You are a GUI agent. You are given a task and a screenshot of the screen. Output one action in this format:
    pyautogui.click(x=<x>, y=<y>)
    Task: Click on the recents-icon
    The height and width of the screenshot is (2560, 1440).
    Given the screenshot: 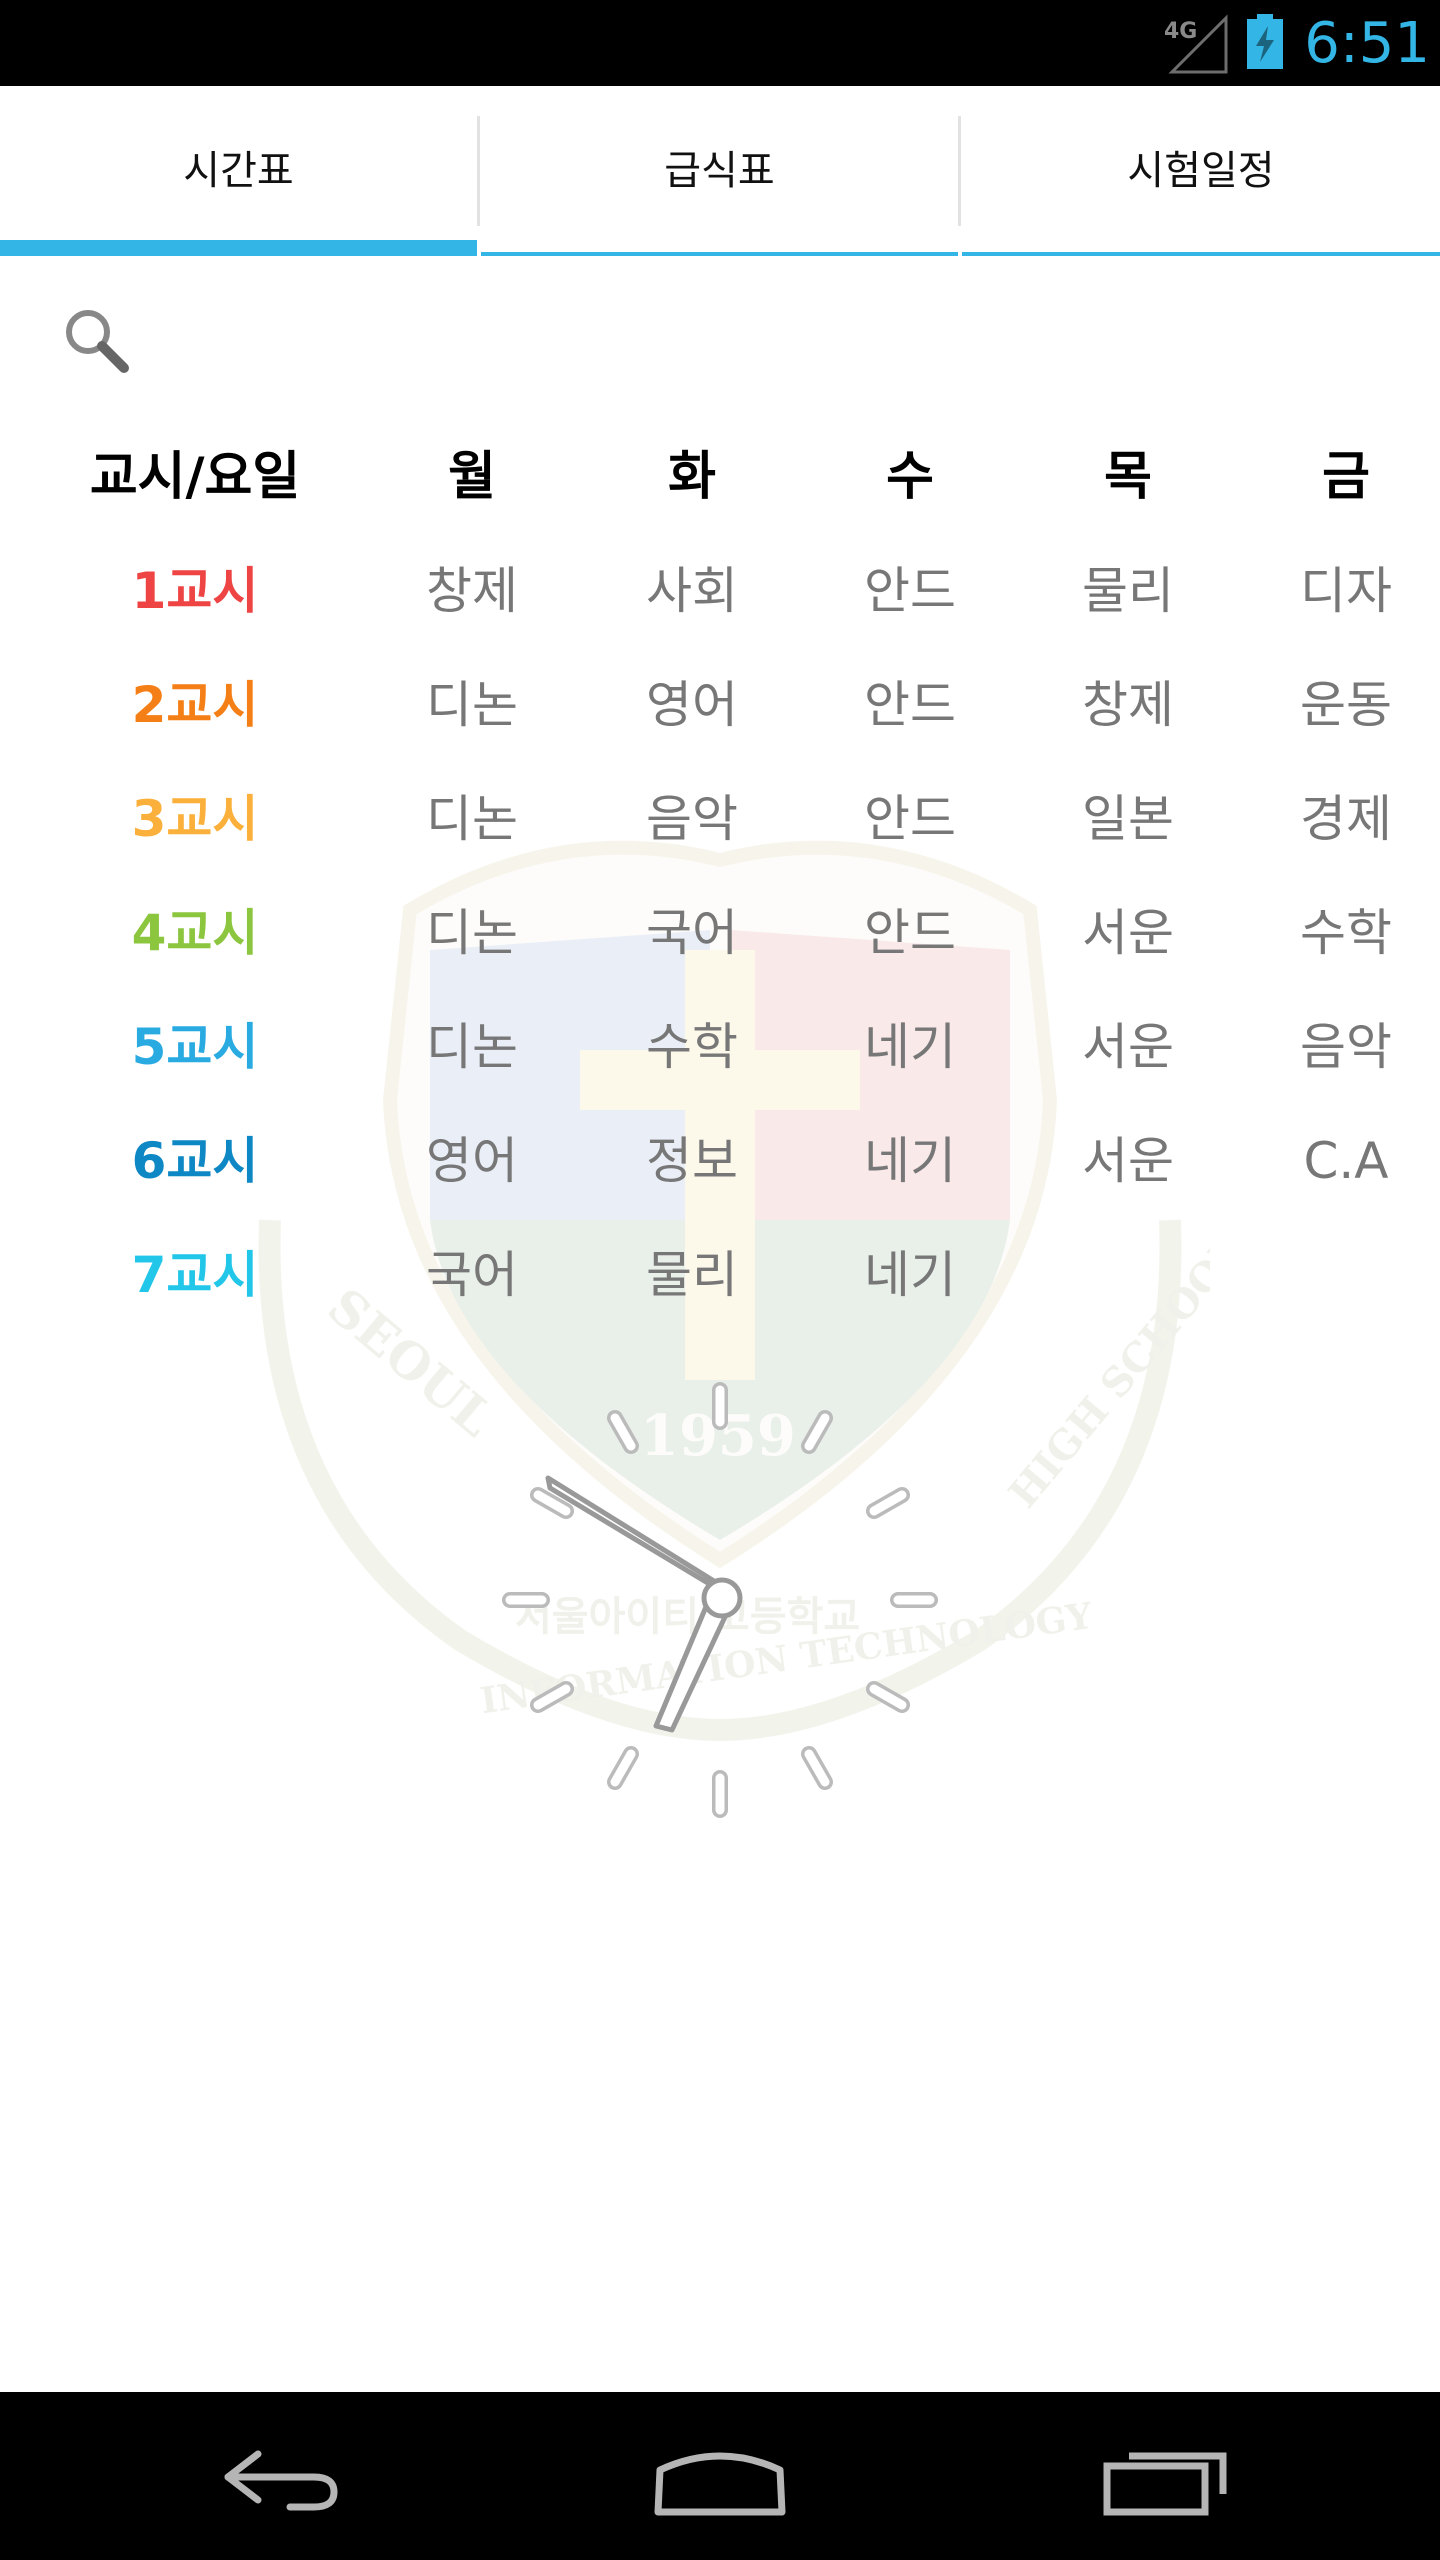 What is the action you would take?
    pyautogui.click(x=1165, y=2477)
    